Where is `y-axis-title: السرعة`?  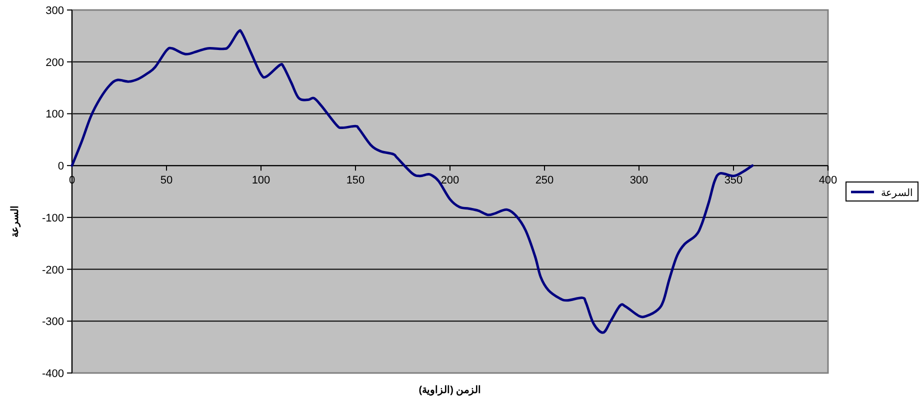
y-axis-title: السرعة is located at coordinates (15, 222).